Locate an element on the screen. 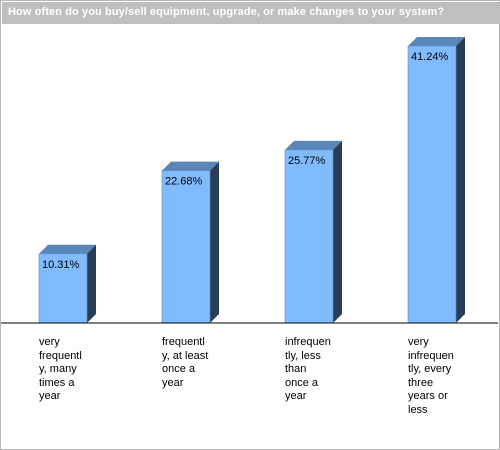 This screenshot has width=500, height=450. category-label-1: very frequentl y, many times a year is located at coordinates (67, 370).